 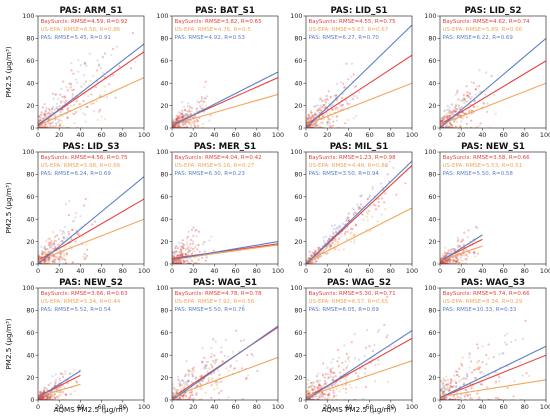 What do you see at coordinates (30, 242) in the screenshot?
I see `y-tick-label: 20` at bounding box center [30, 242].